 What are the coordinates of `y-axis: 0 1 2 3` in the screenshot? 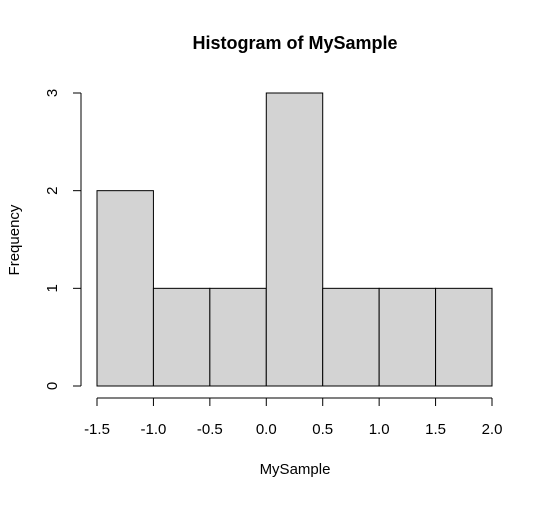 It's located at (63, 239).